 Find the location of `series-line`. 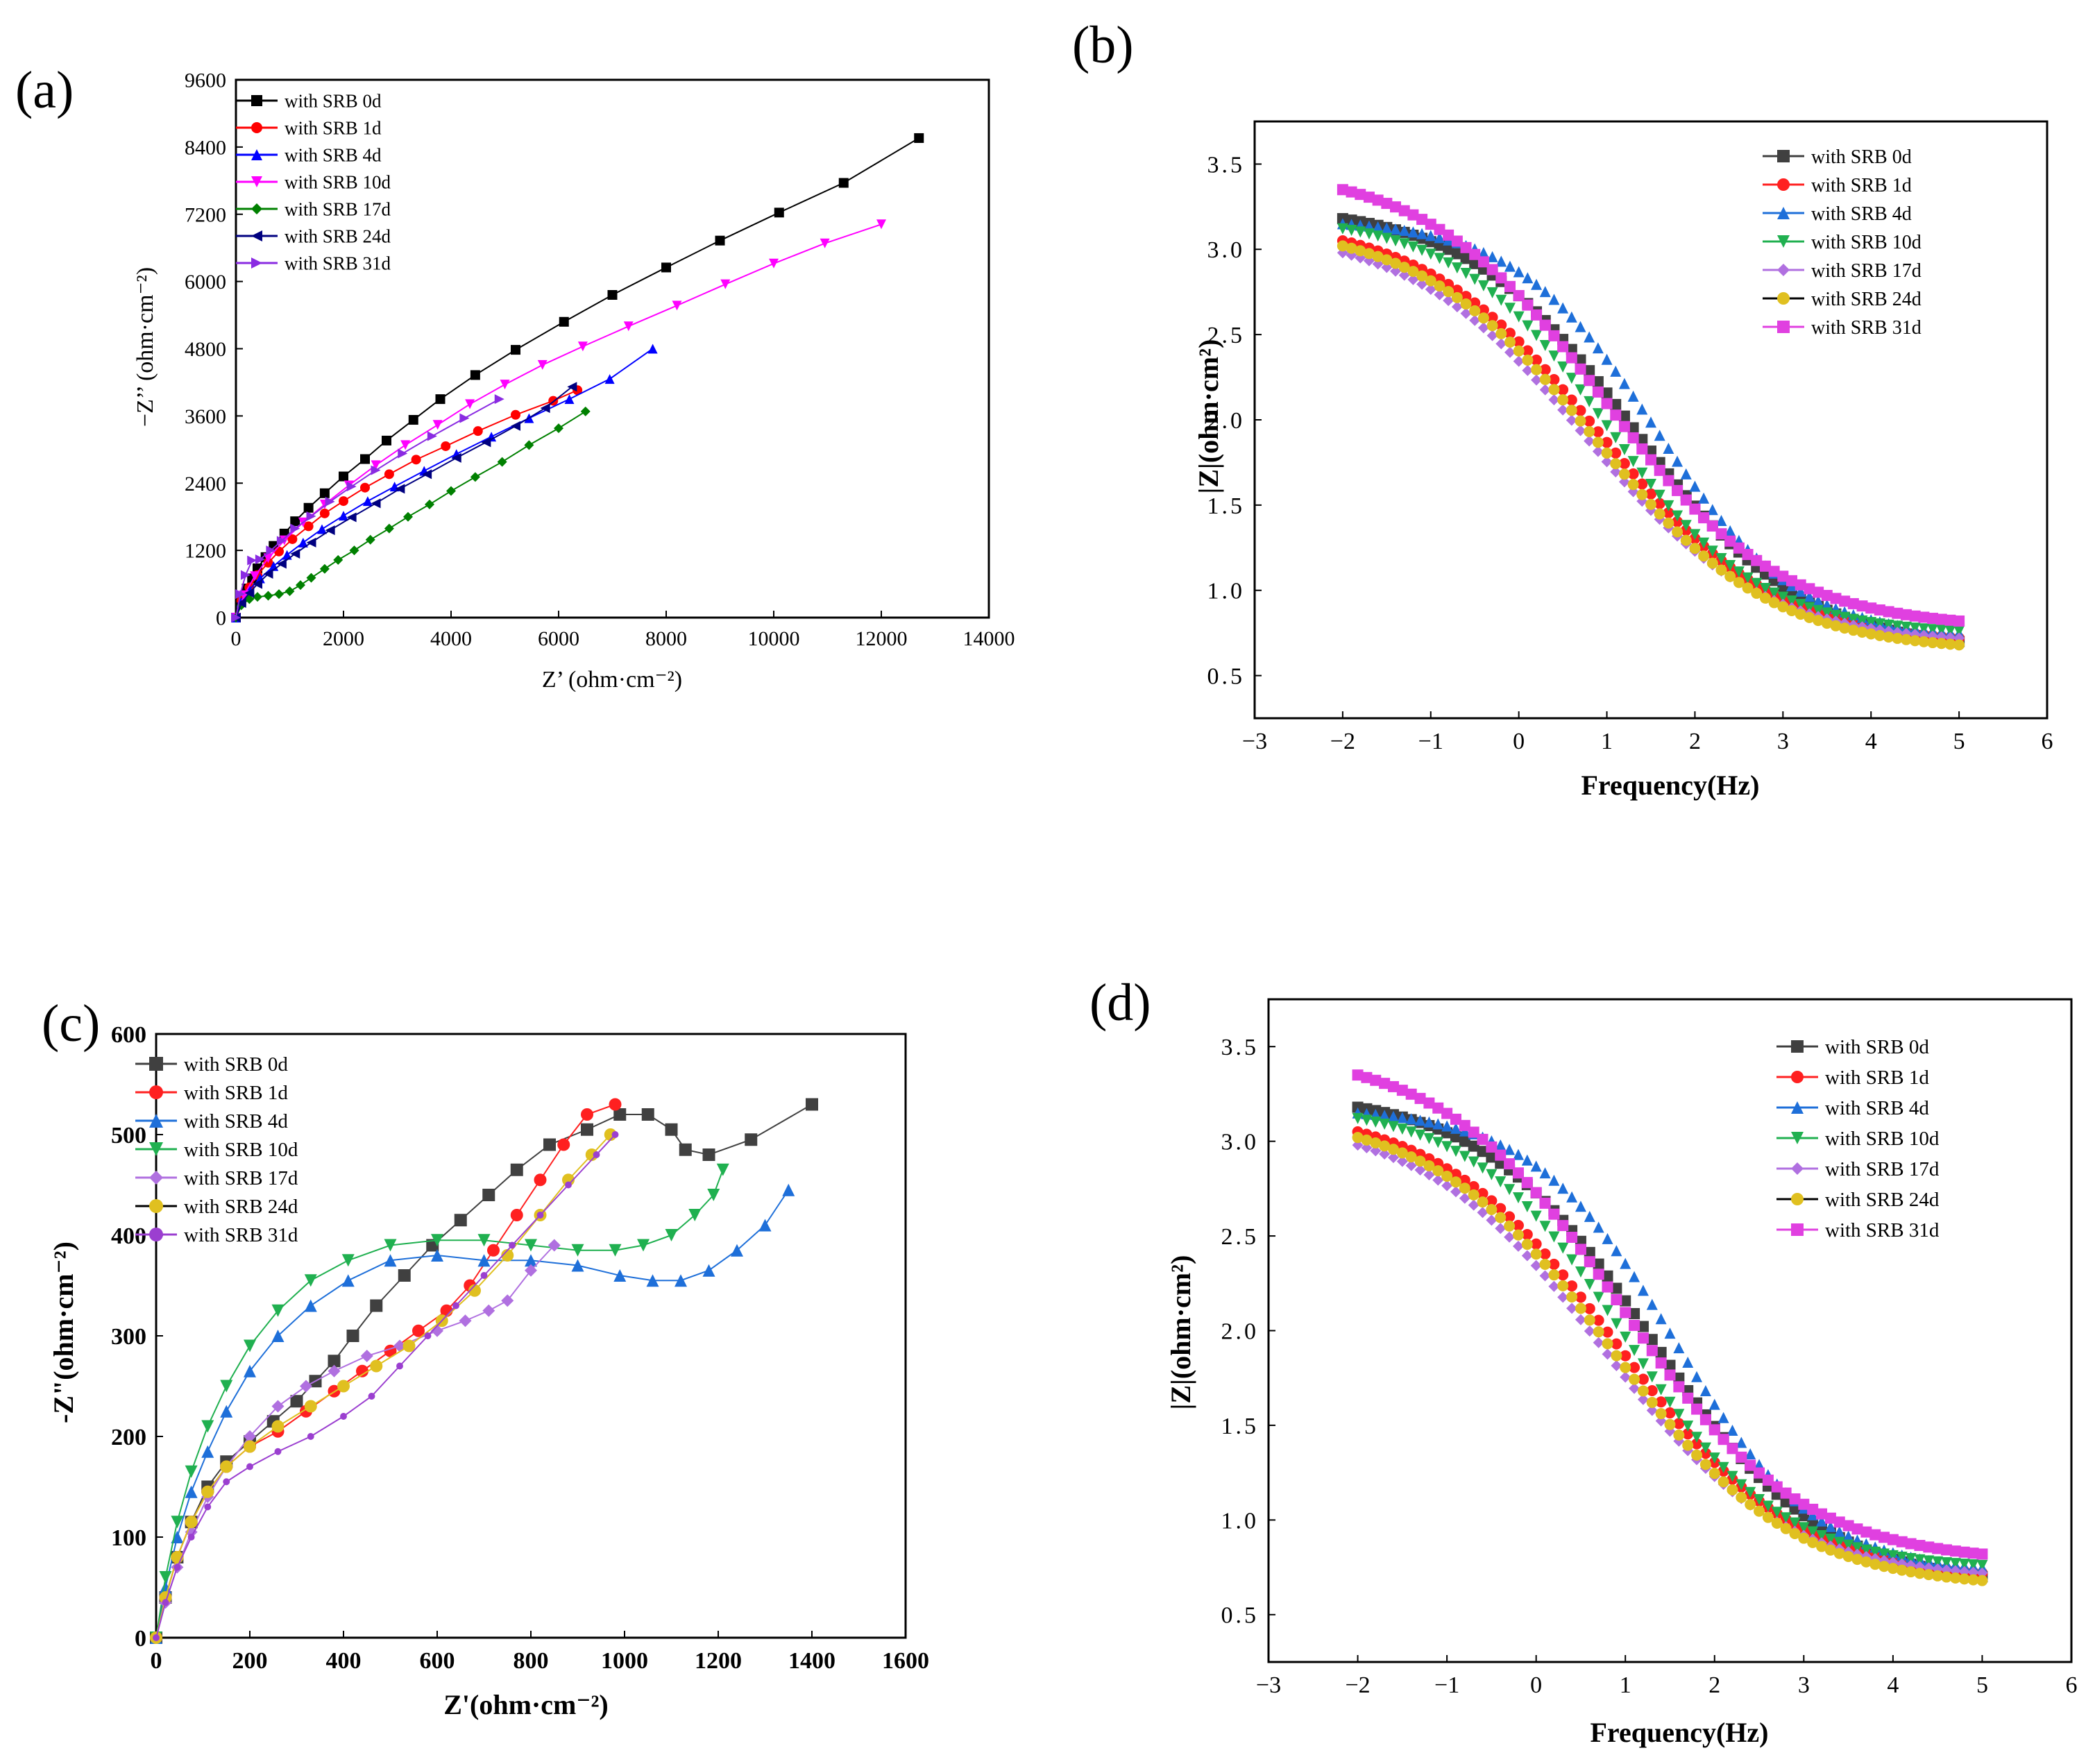

series-line is located at coordinates (385, 1386).